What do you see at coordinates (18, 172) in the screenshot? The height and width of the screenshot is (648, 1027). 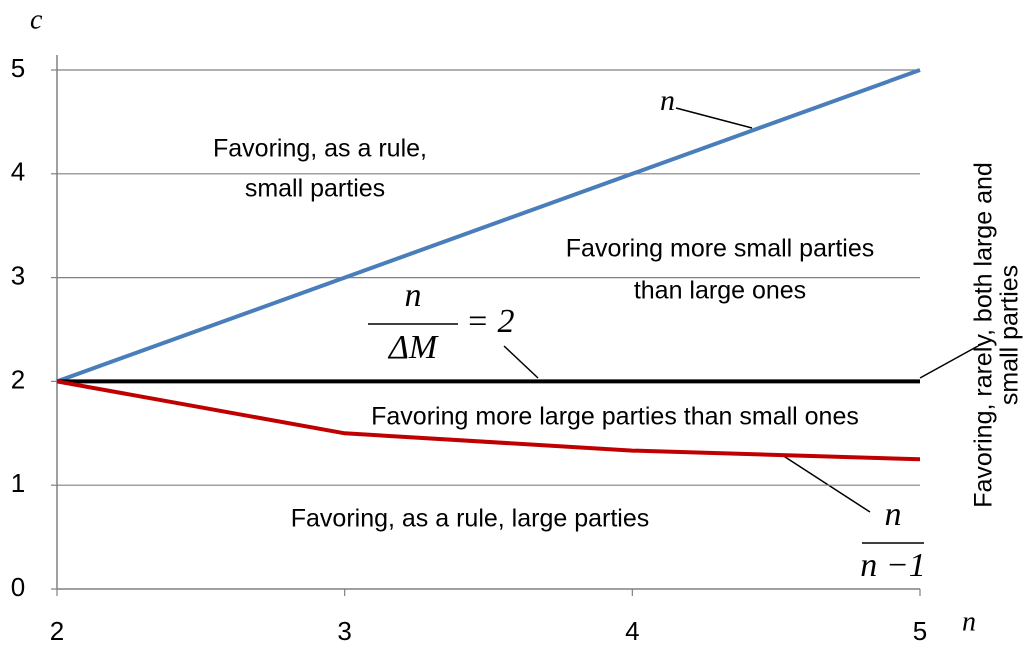 I see `y-tick-label: 4` at bounding box center [18, 172].